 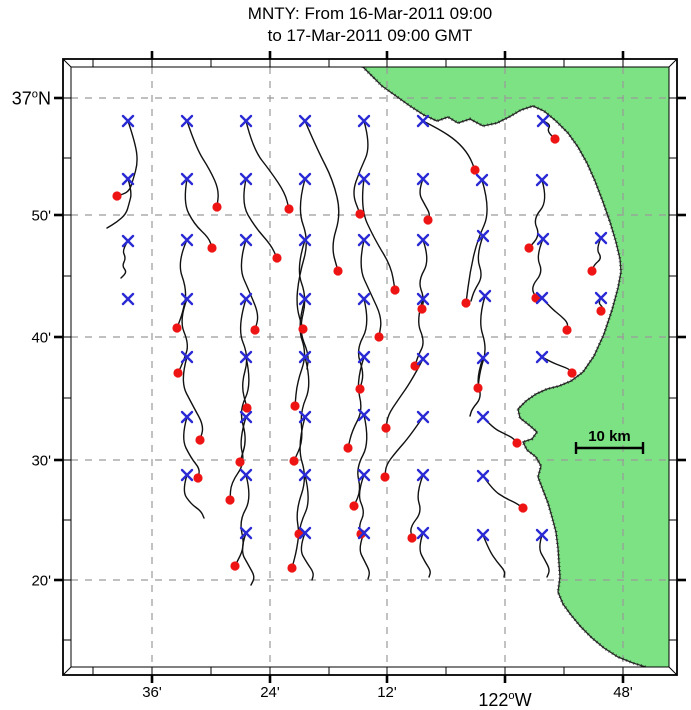 I want to click on y-axis-tick-label: 50', so click(x=41, y=215).